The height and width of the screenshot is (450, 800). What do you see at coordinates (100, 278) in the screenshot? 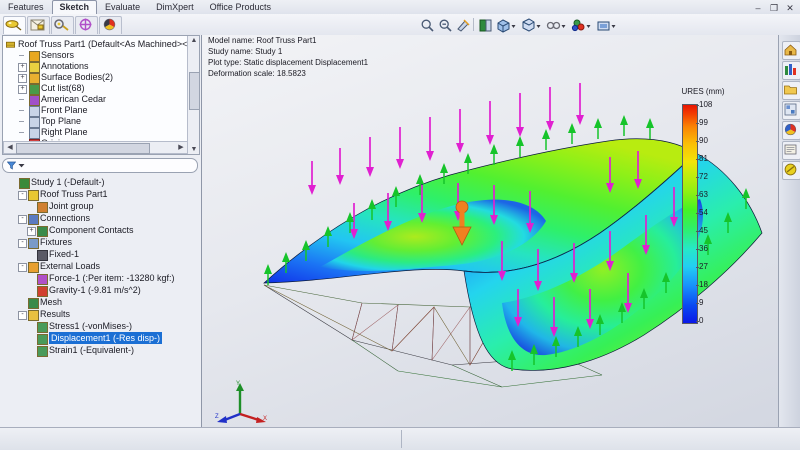
I see `study-tree-item: Force-1 (:Per item: -13280 kgf:)` at bounding box center [100, 278].